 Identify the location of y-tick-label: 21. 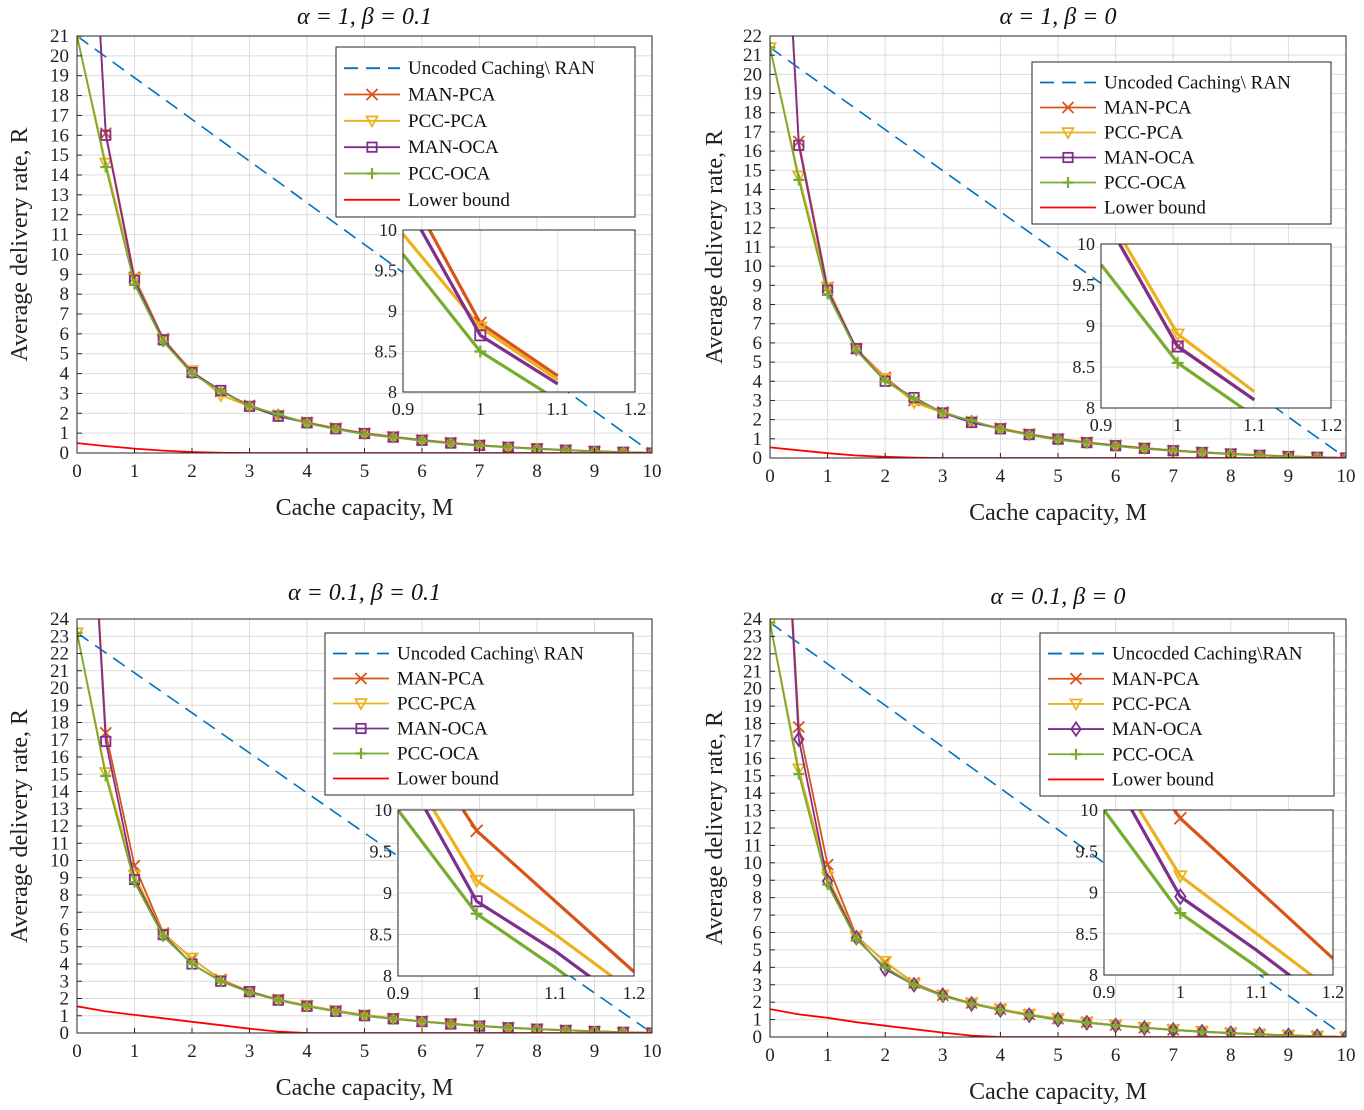
(59, 36).